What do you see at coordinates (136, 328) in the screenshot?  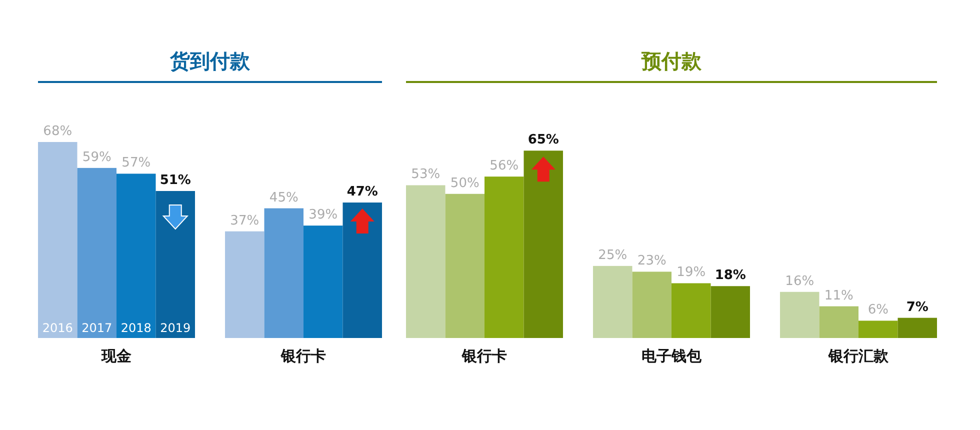 I see `series-label: 2018` at bounding box center [136, 328].